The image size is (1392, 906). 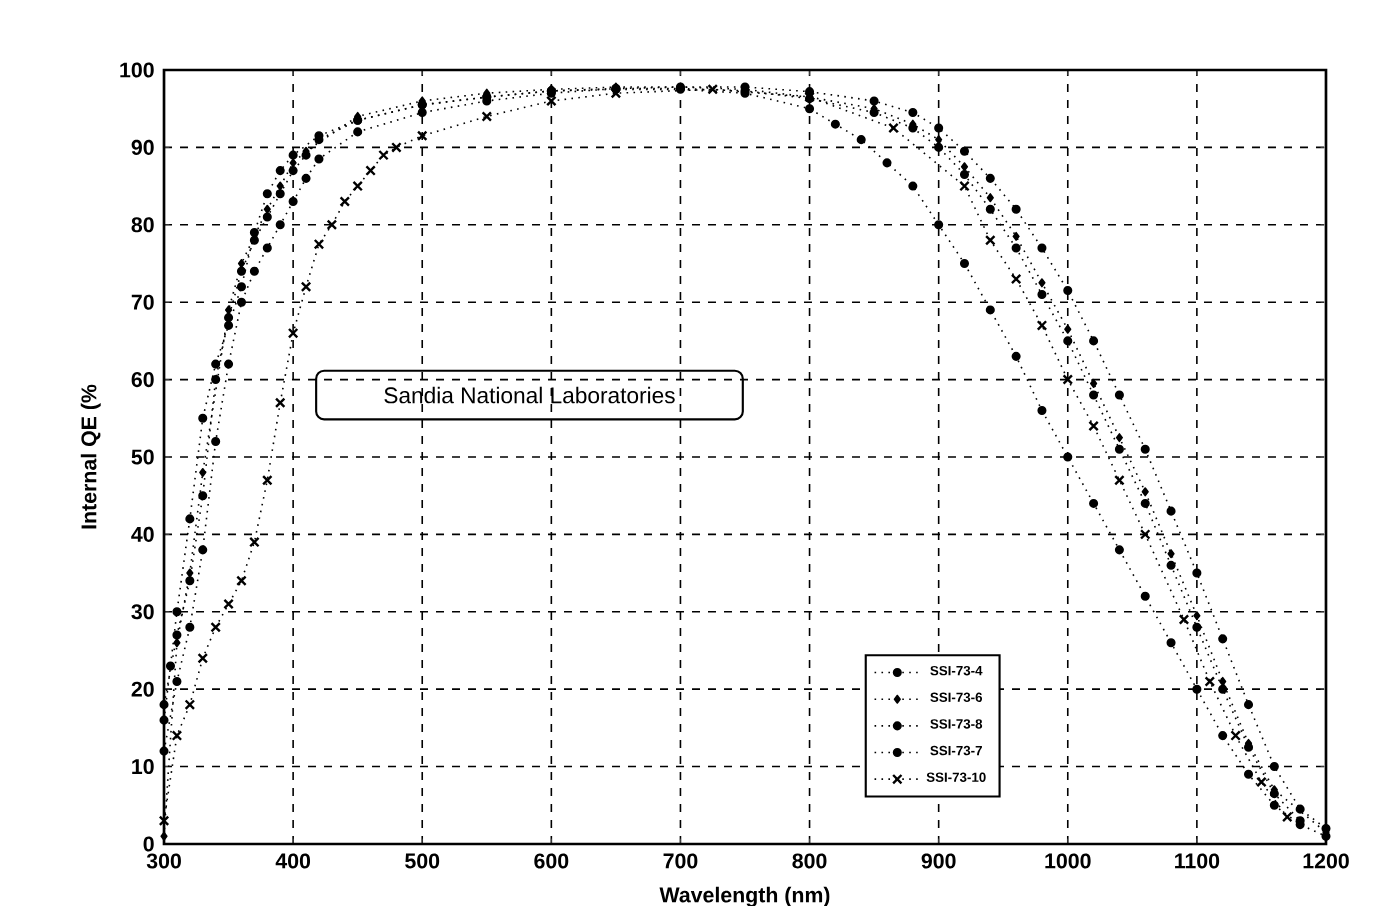 I want to click on y-tick-label: 10, so click(x=143, y=767).